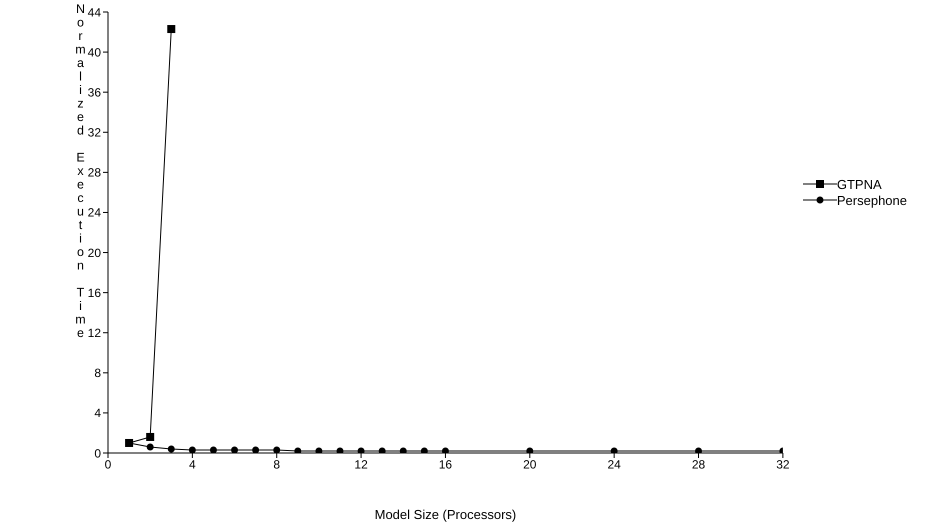 This screenshot has height=531, width=935. Describe the element at coordinates (98, 373) in the screenshot. I see `y-tick-label: 8` at that location.